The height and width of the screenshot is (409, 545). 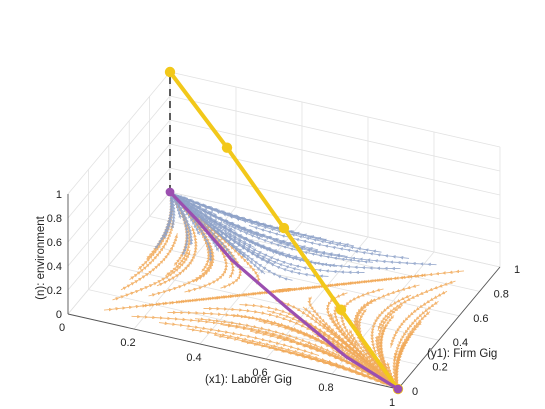 I want to click on x-tick-label: 0, so click(x=62, y=328).